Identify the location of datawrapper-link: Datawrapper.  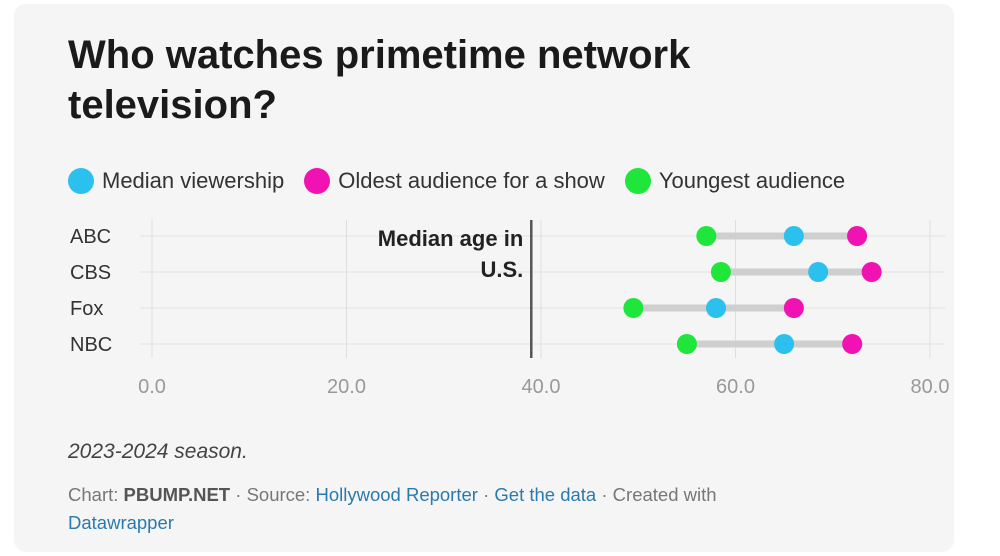
(121, 522).